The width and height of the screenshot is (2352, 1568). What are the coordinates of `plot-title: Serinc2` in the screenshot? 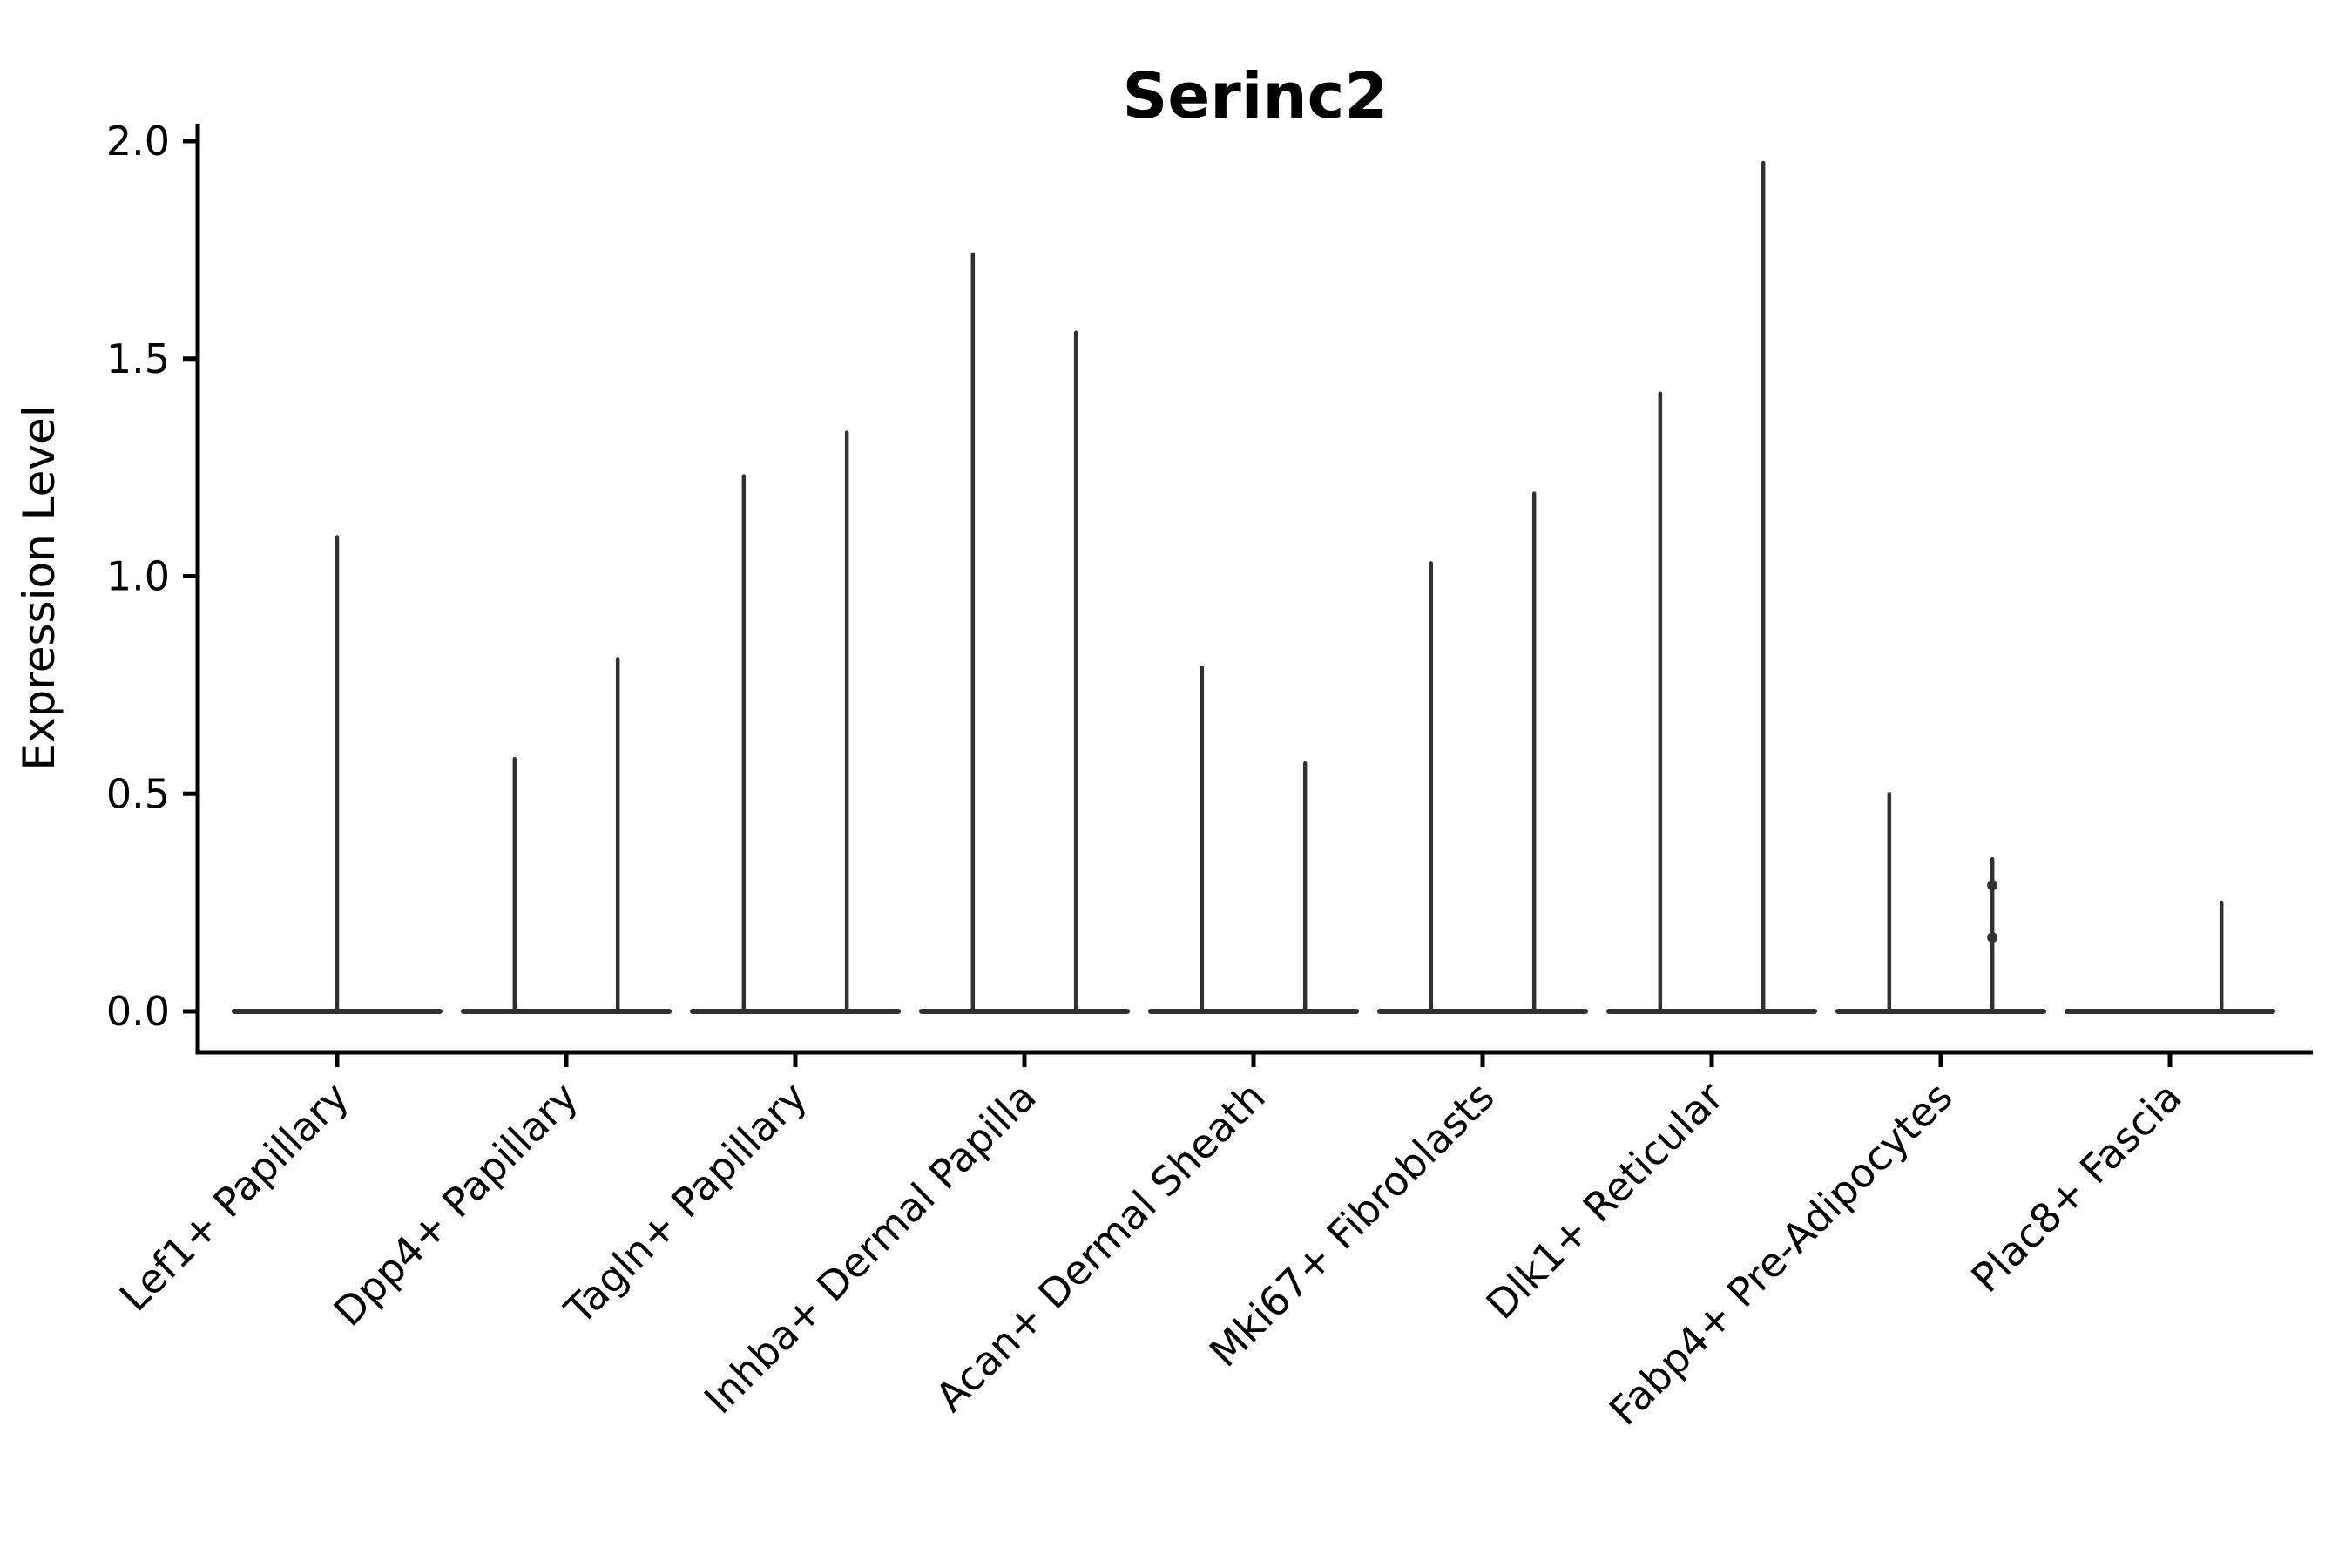 It's located at (1256, 95).